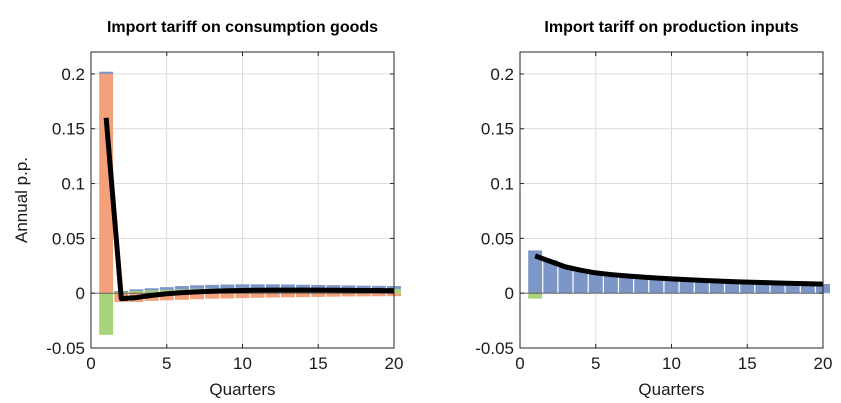  Describe the element at coordinates (497, 238) in the screenshot. I see `chart2-ytick-label-2: 0.05` at that location.